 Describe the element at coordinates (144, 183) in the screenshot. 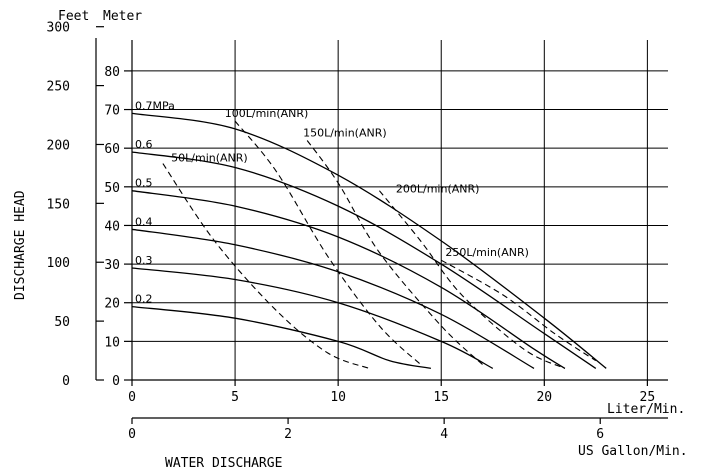

I see `pressure-label-3: 0.5` at that location.